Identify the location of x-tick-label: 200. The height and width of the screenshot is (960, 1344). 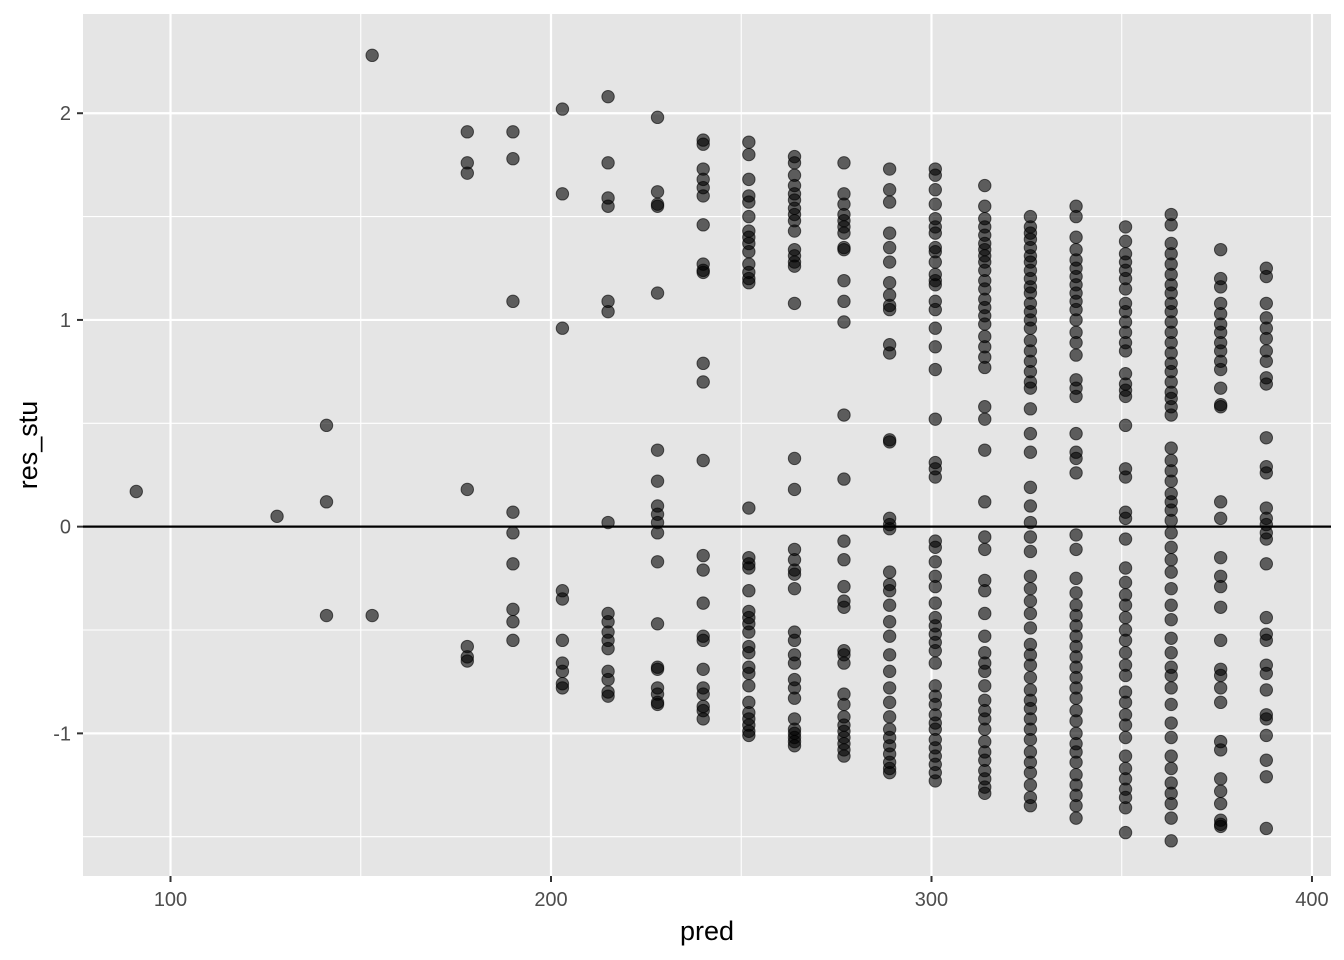
(550, 900).